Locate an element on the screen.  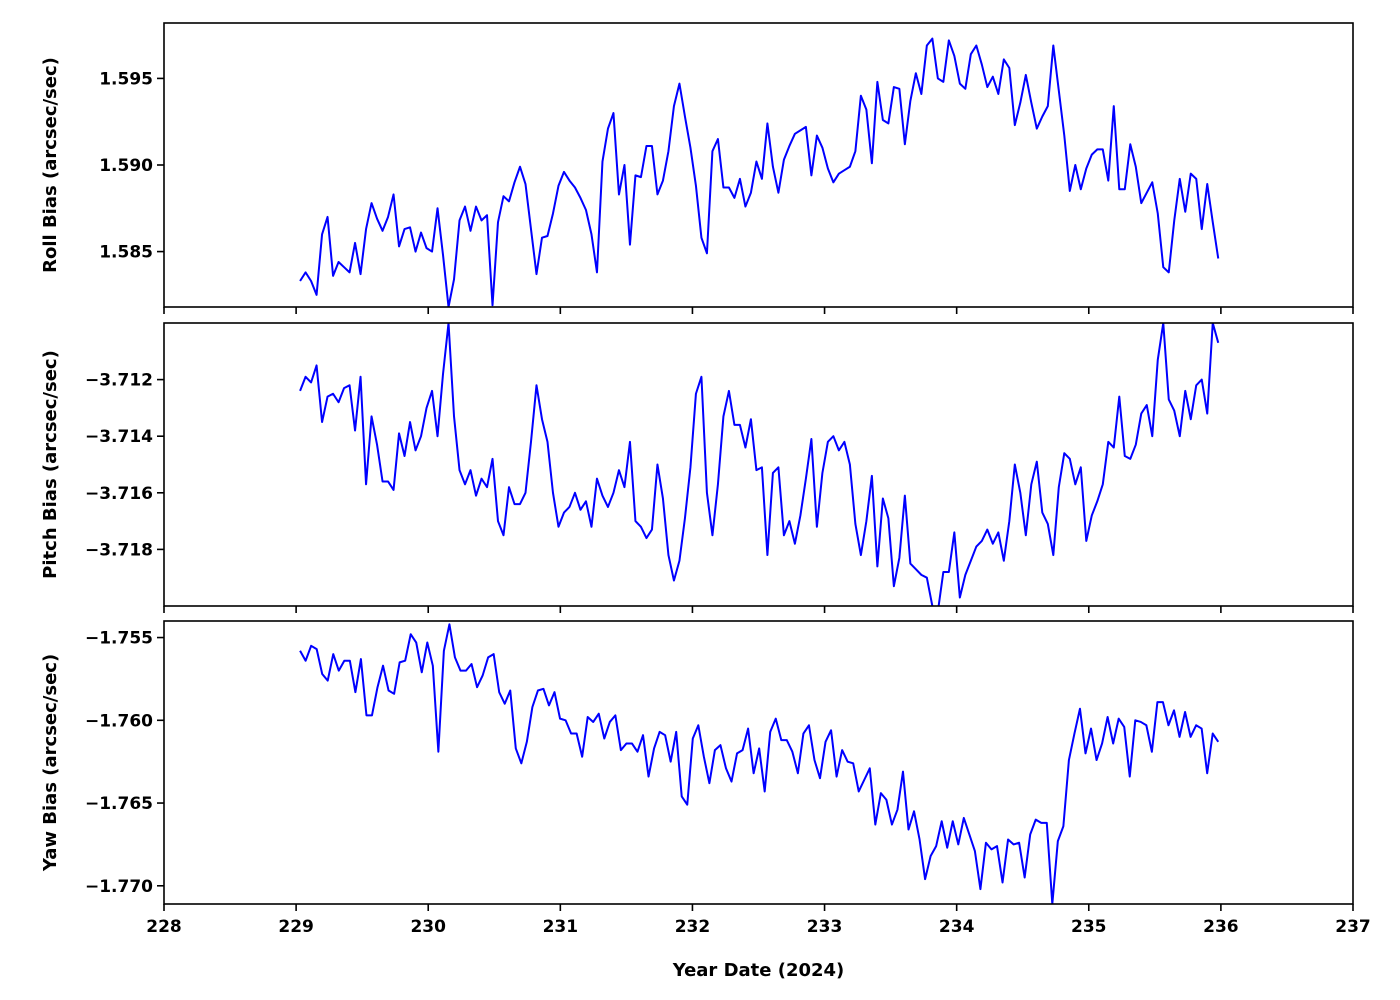
x-axis-label: Year Date (2024) is located at coordinates (758, 970).